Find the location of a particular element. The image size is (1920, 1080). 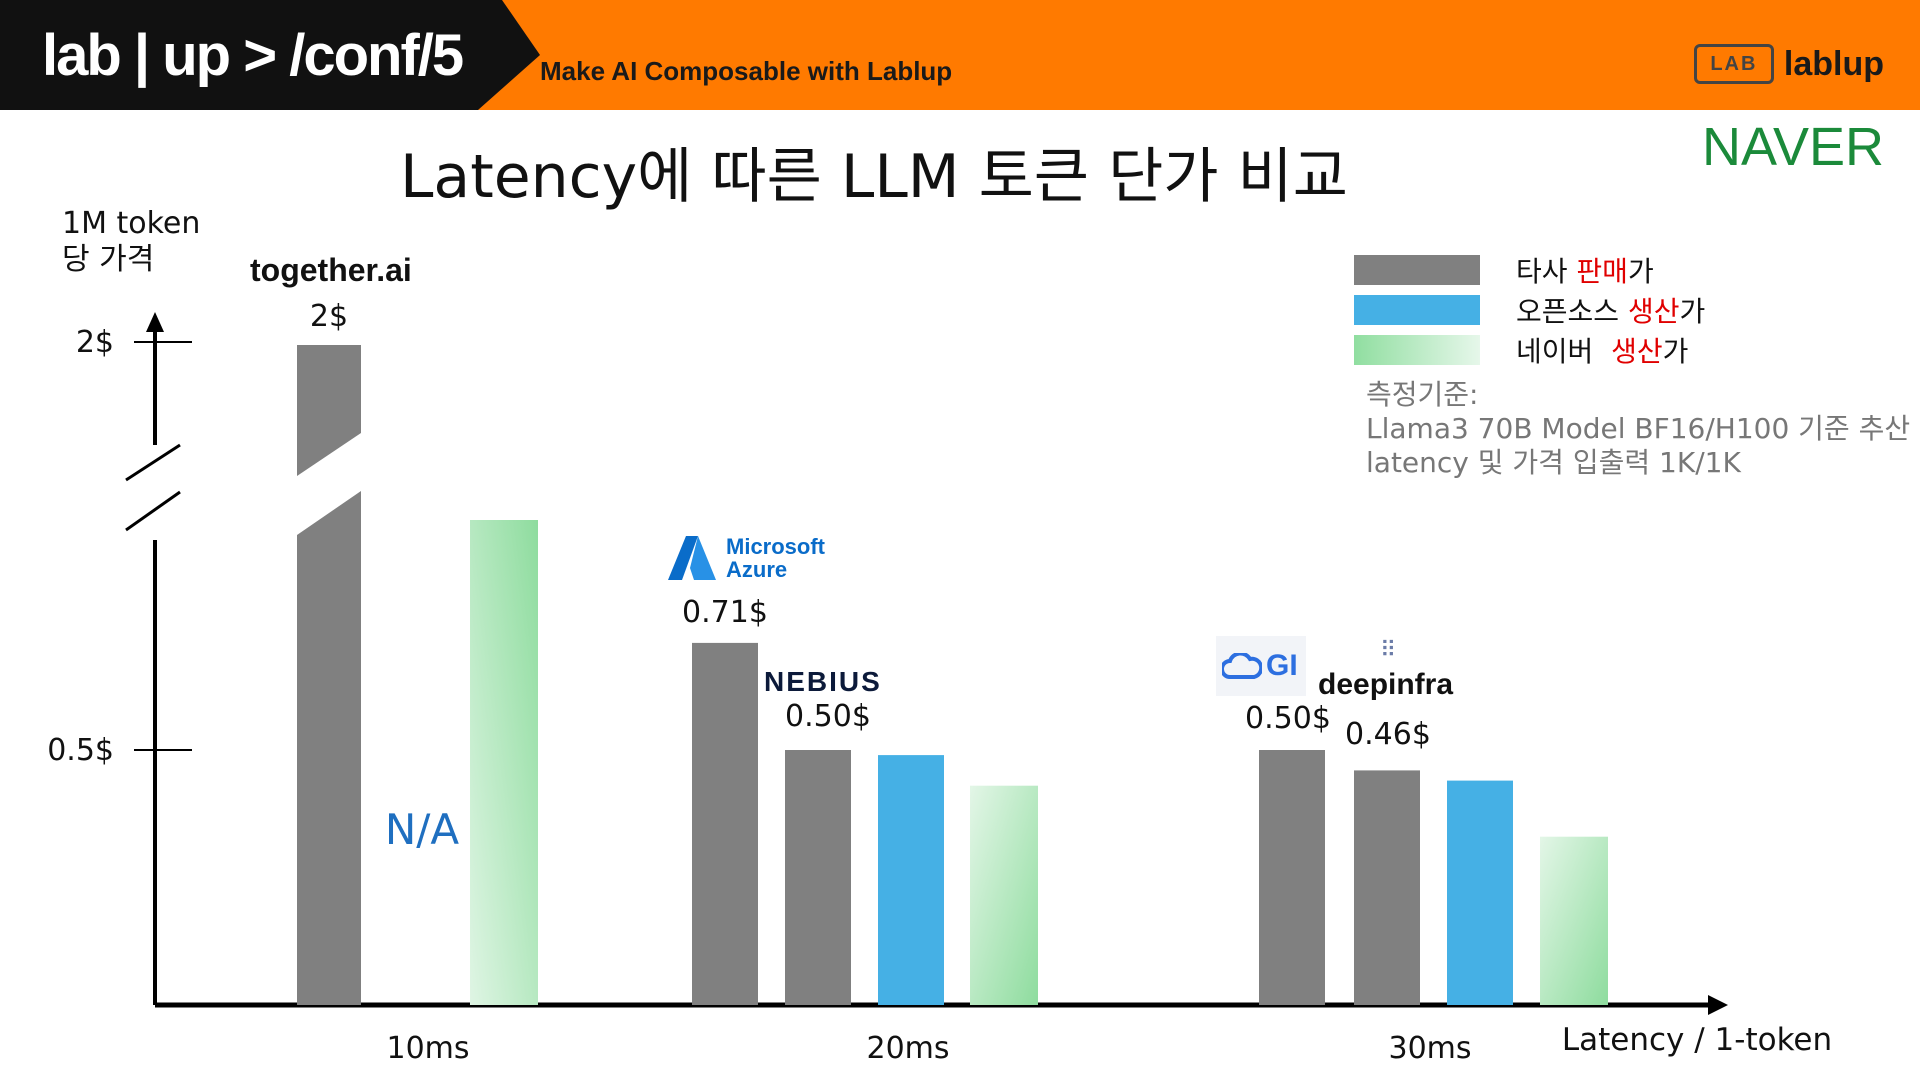

y-axis-label: 1M token 당 가격 is located at coordinates (162, 242).